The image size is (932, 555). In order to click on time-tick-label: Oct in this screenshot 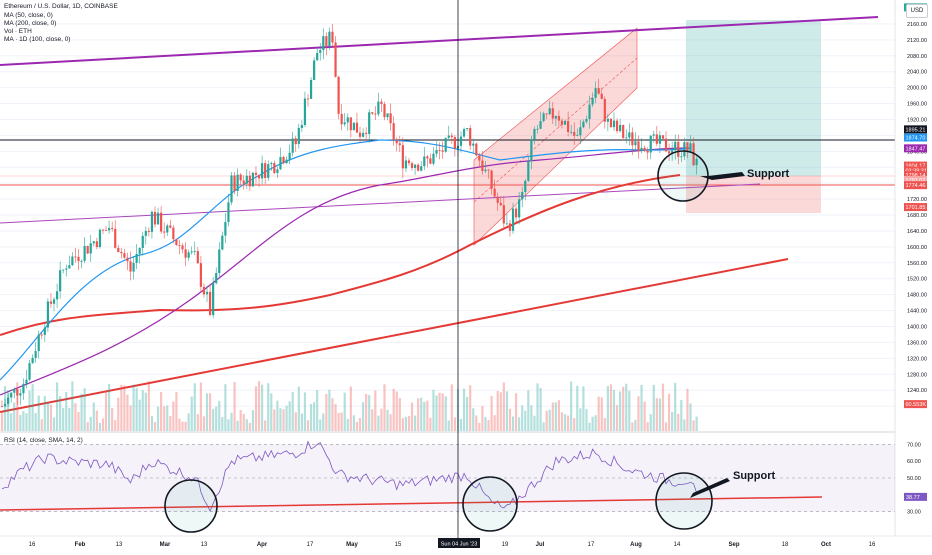, I will do `click(826, 545)`.